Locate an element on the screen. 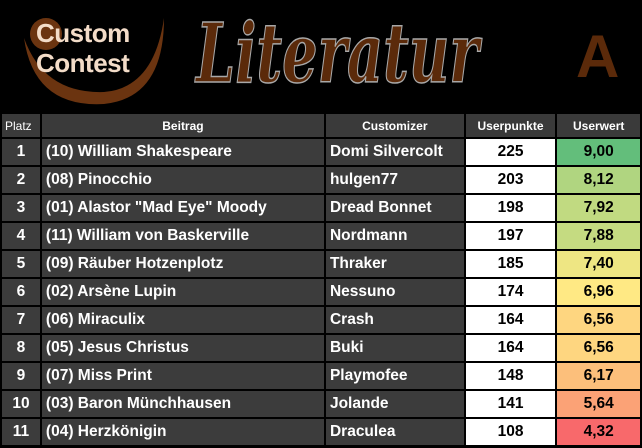 The width and height of the screenshot is (642, 448). cell-entry: (11) William von Baskerville is located at coordinates (182, 236).